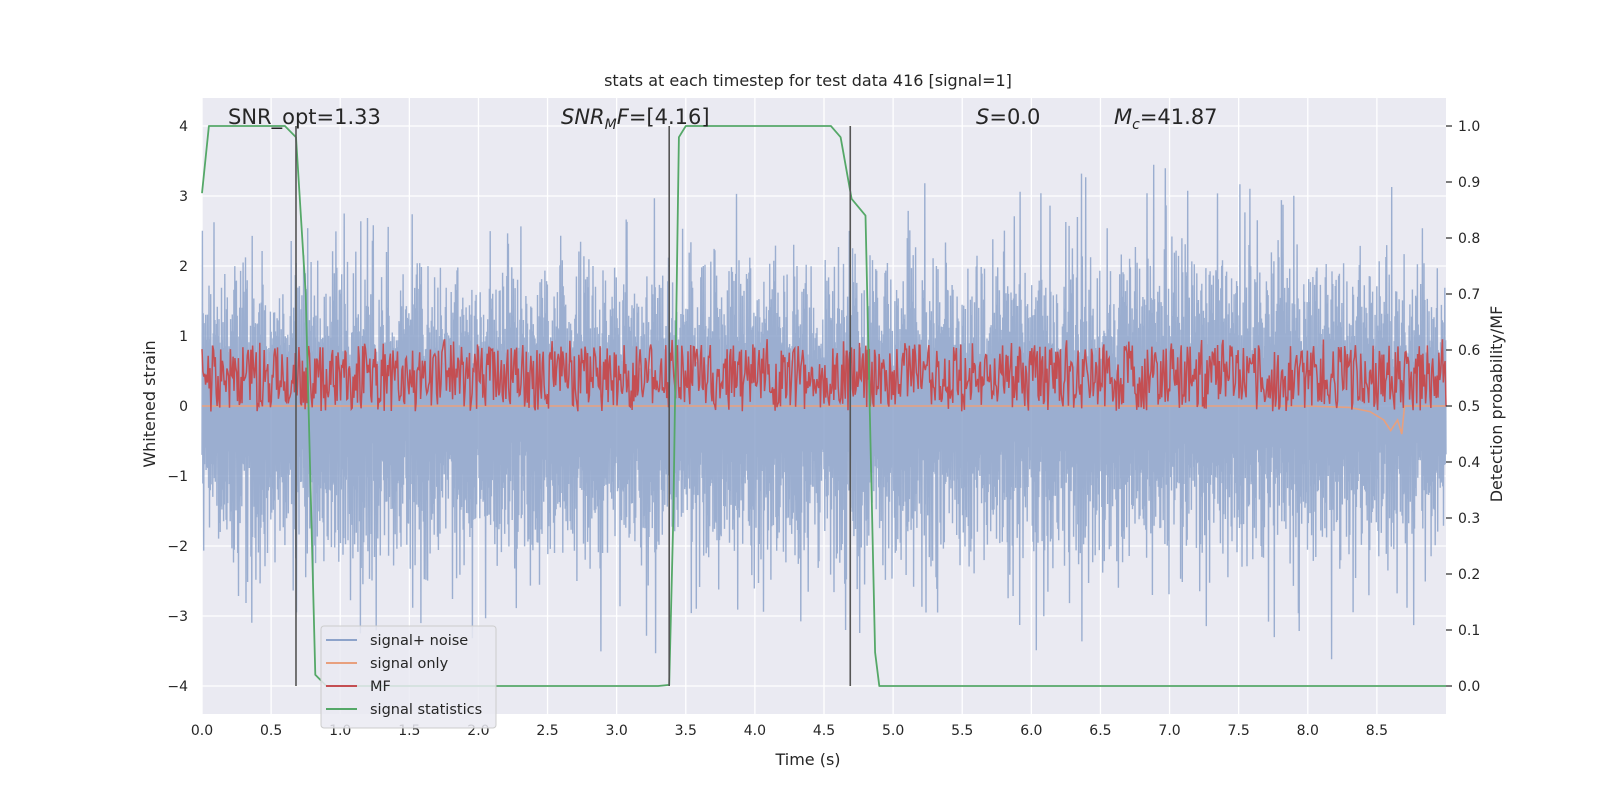 The width and height of the screenshot is (1600, 800). I want to click on x-axis-label: Time (s), so click(807, 759).